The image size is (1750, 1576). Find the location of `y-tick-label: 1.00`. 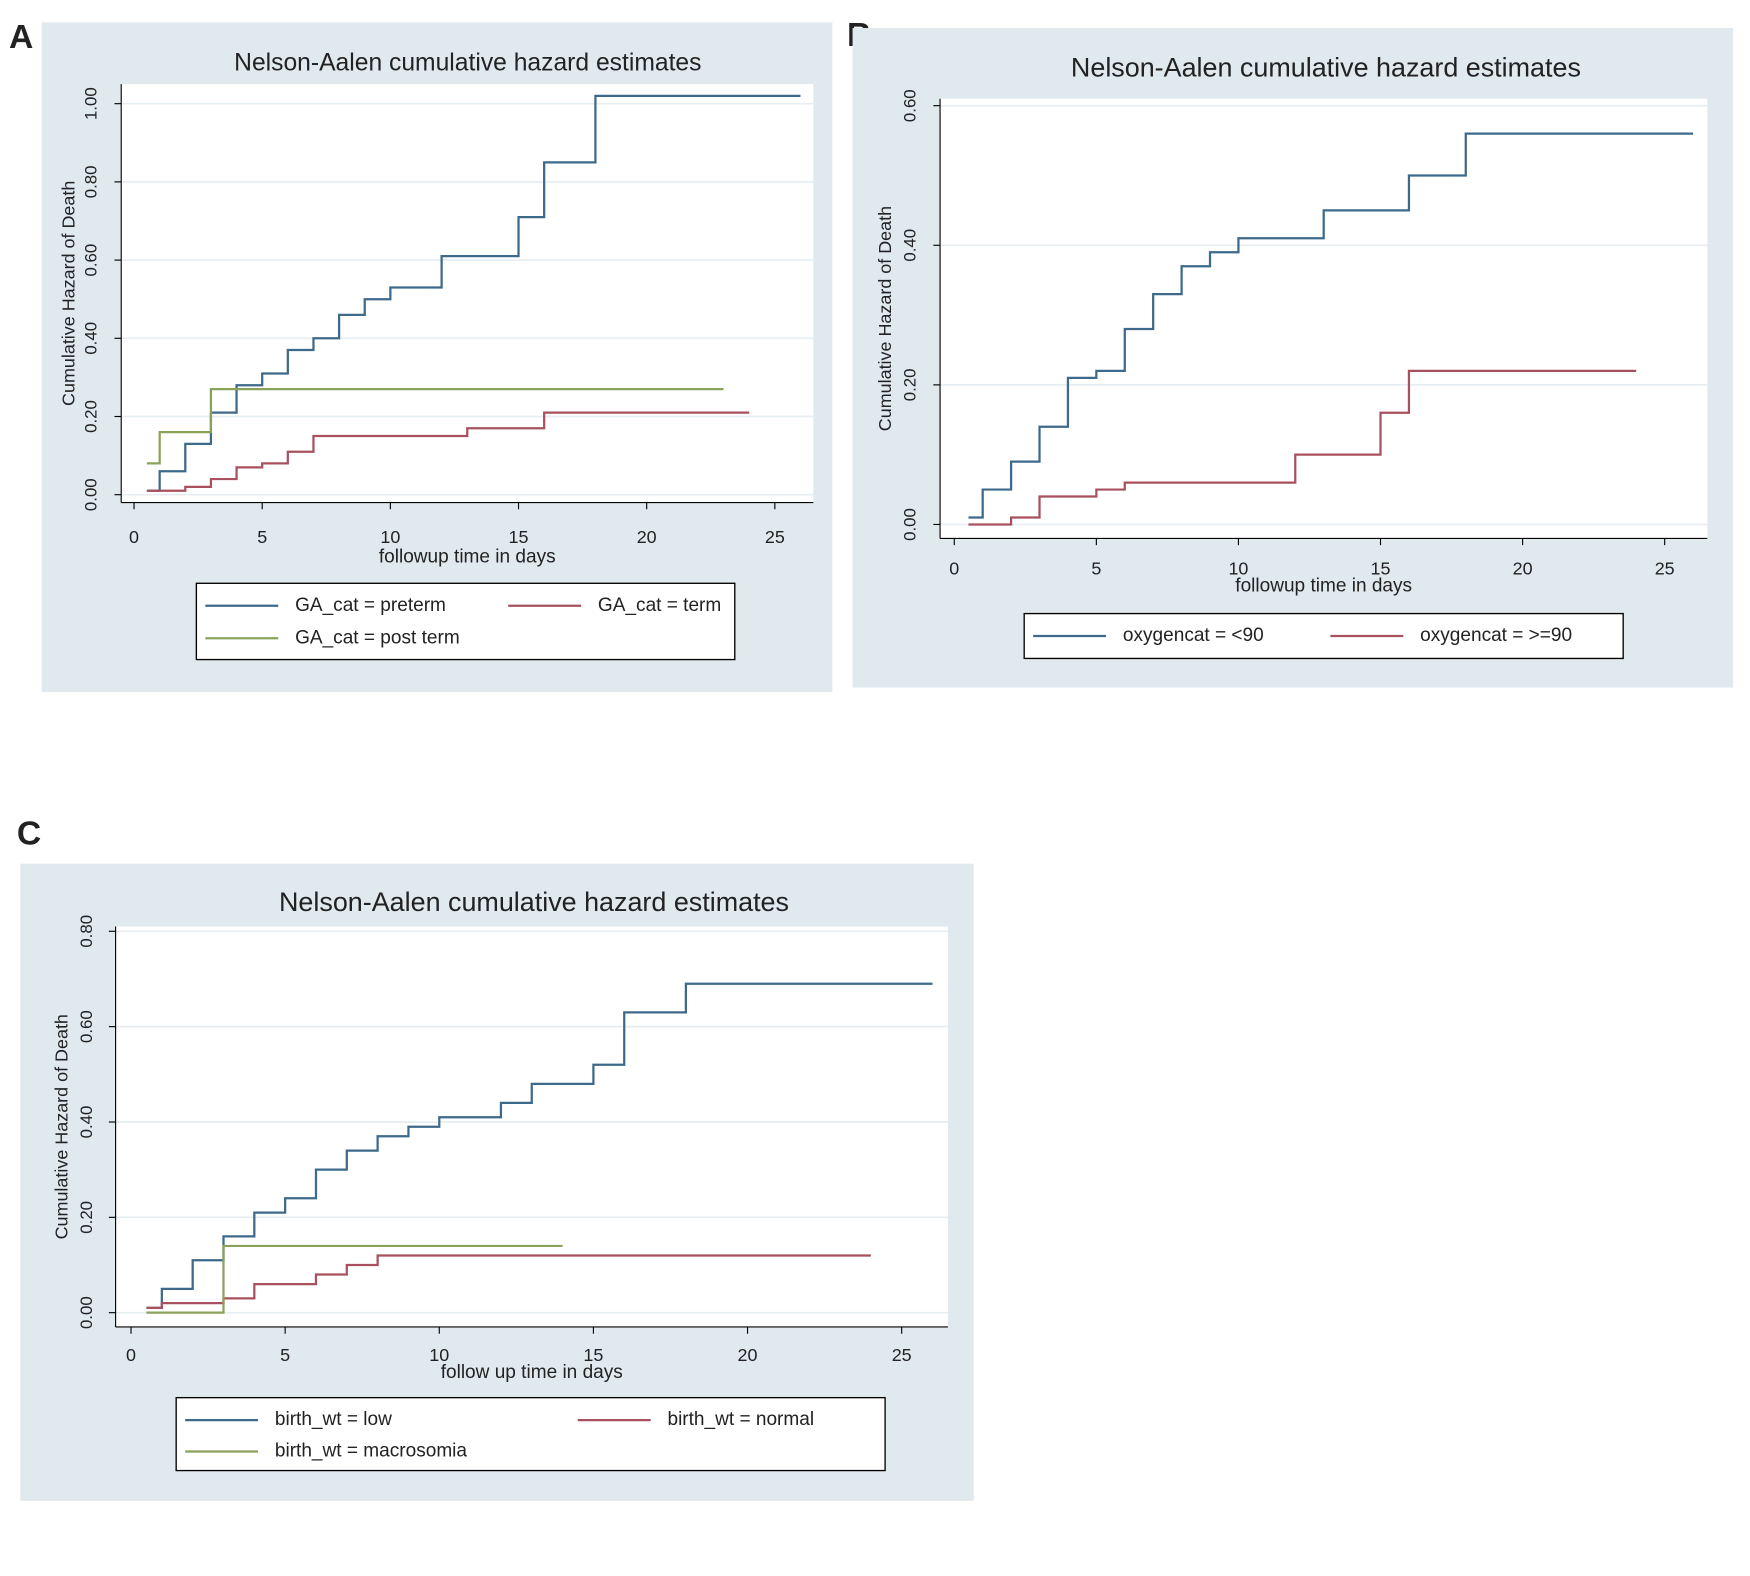

y-tick-label: 1.00 is located at coordinates (90, 103).